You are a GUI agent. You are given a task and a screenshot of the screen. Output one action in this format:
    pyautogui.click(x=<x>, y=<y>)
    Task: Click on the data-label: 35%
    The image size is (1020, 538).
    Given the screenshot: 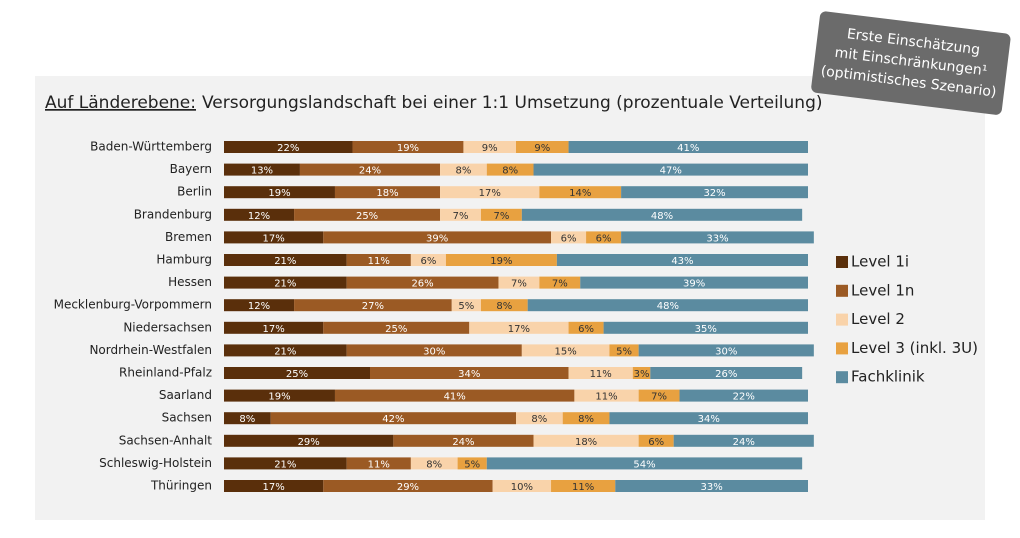 What is the action you would take?
    pyautogui.click(x=706, y=329)
    